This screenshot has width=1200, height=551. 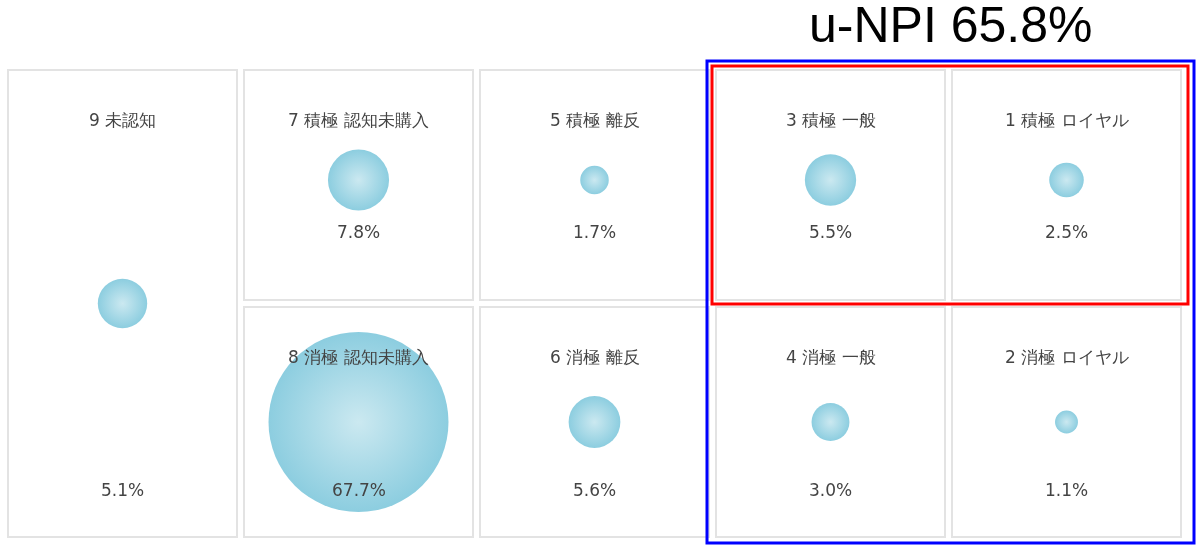 I want to click on data-label: 1.1%, so click(x=1067, y=490).